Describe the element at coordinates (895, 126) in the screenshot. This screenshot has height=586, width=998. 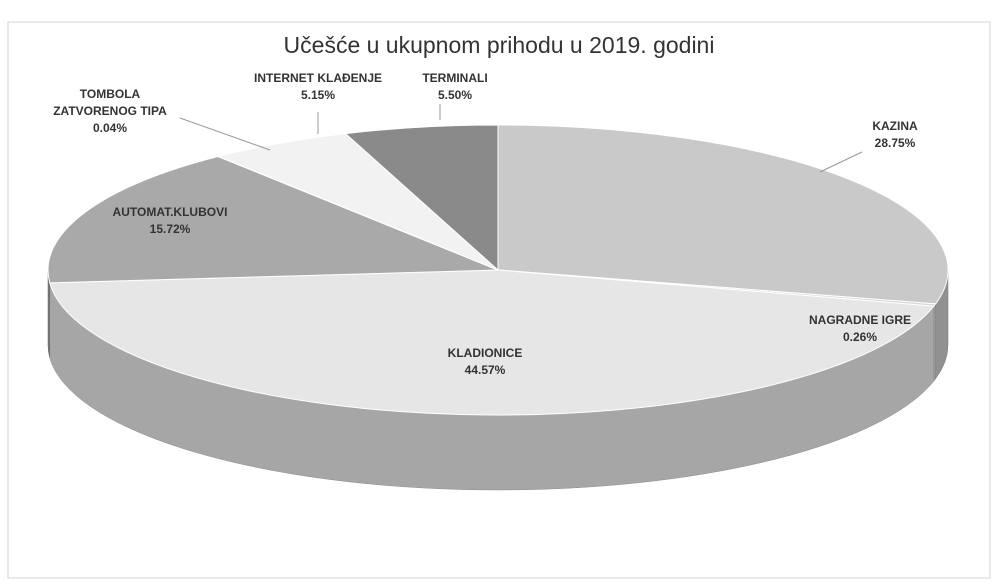
I see `label-name: KAZINA` at that location.